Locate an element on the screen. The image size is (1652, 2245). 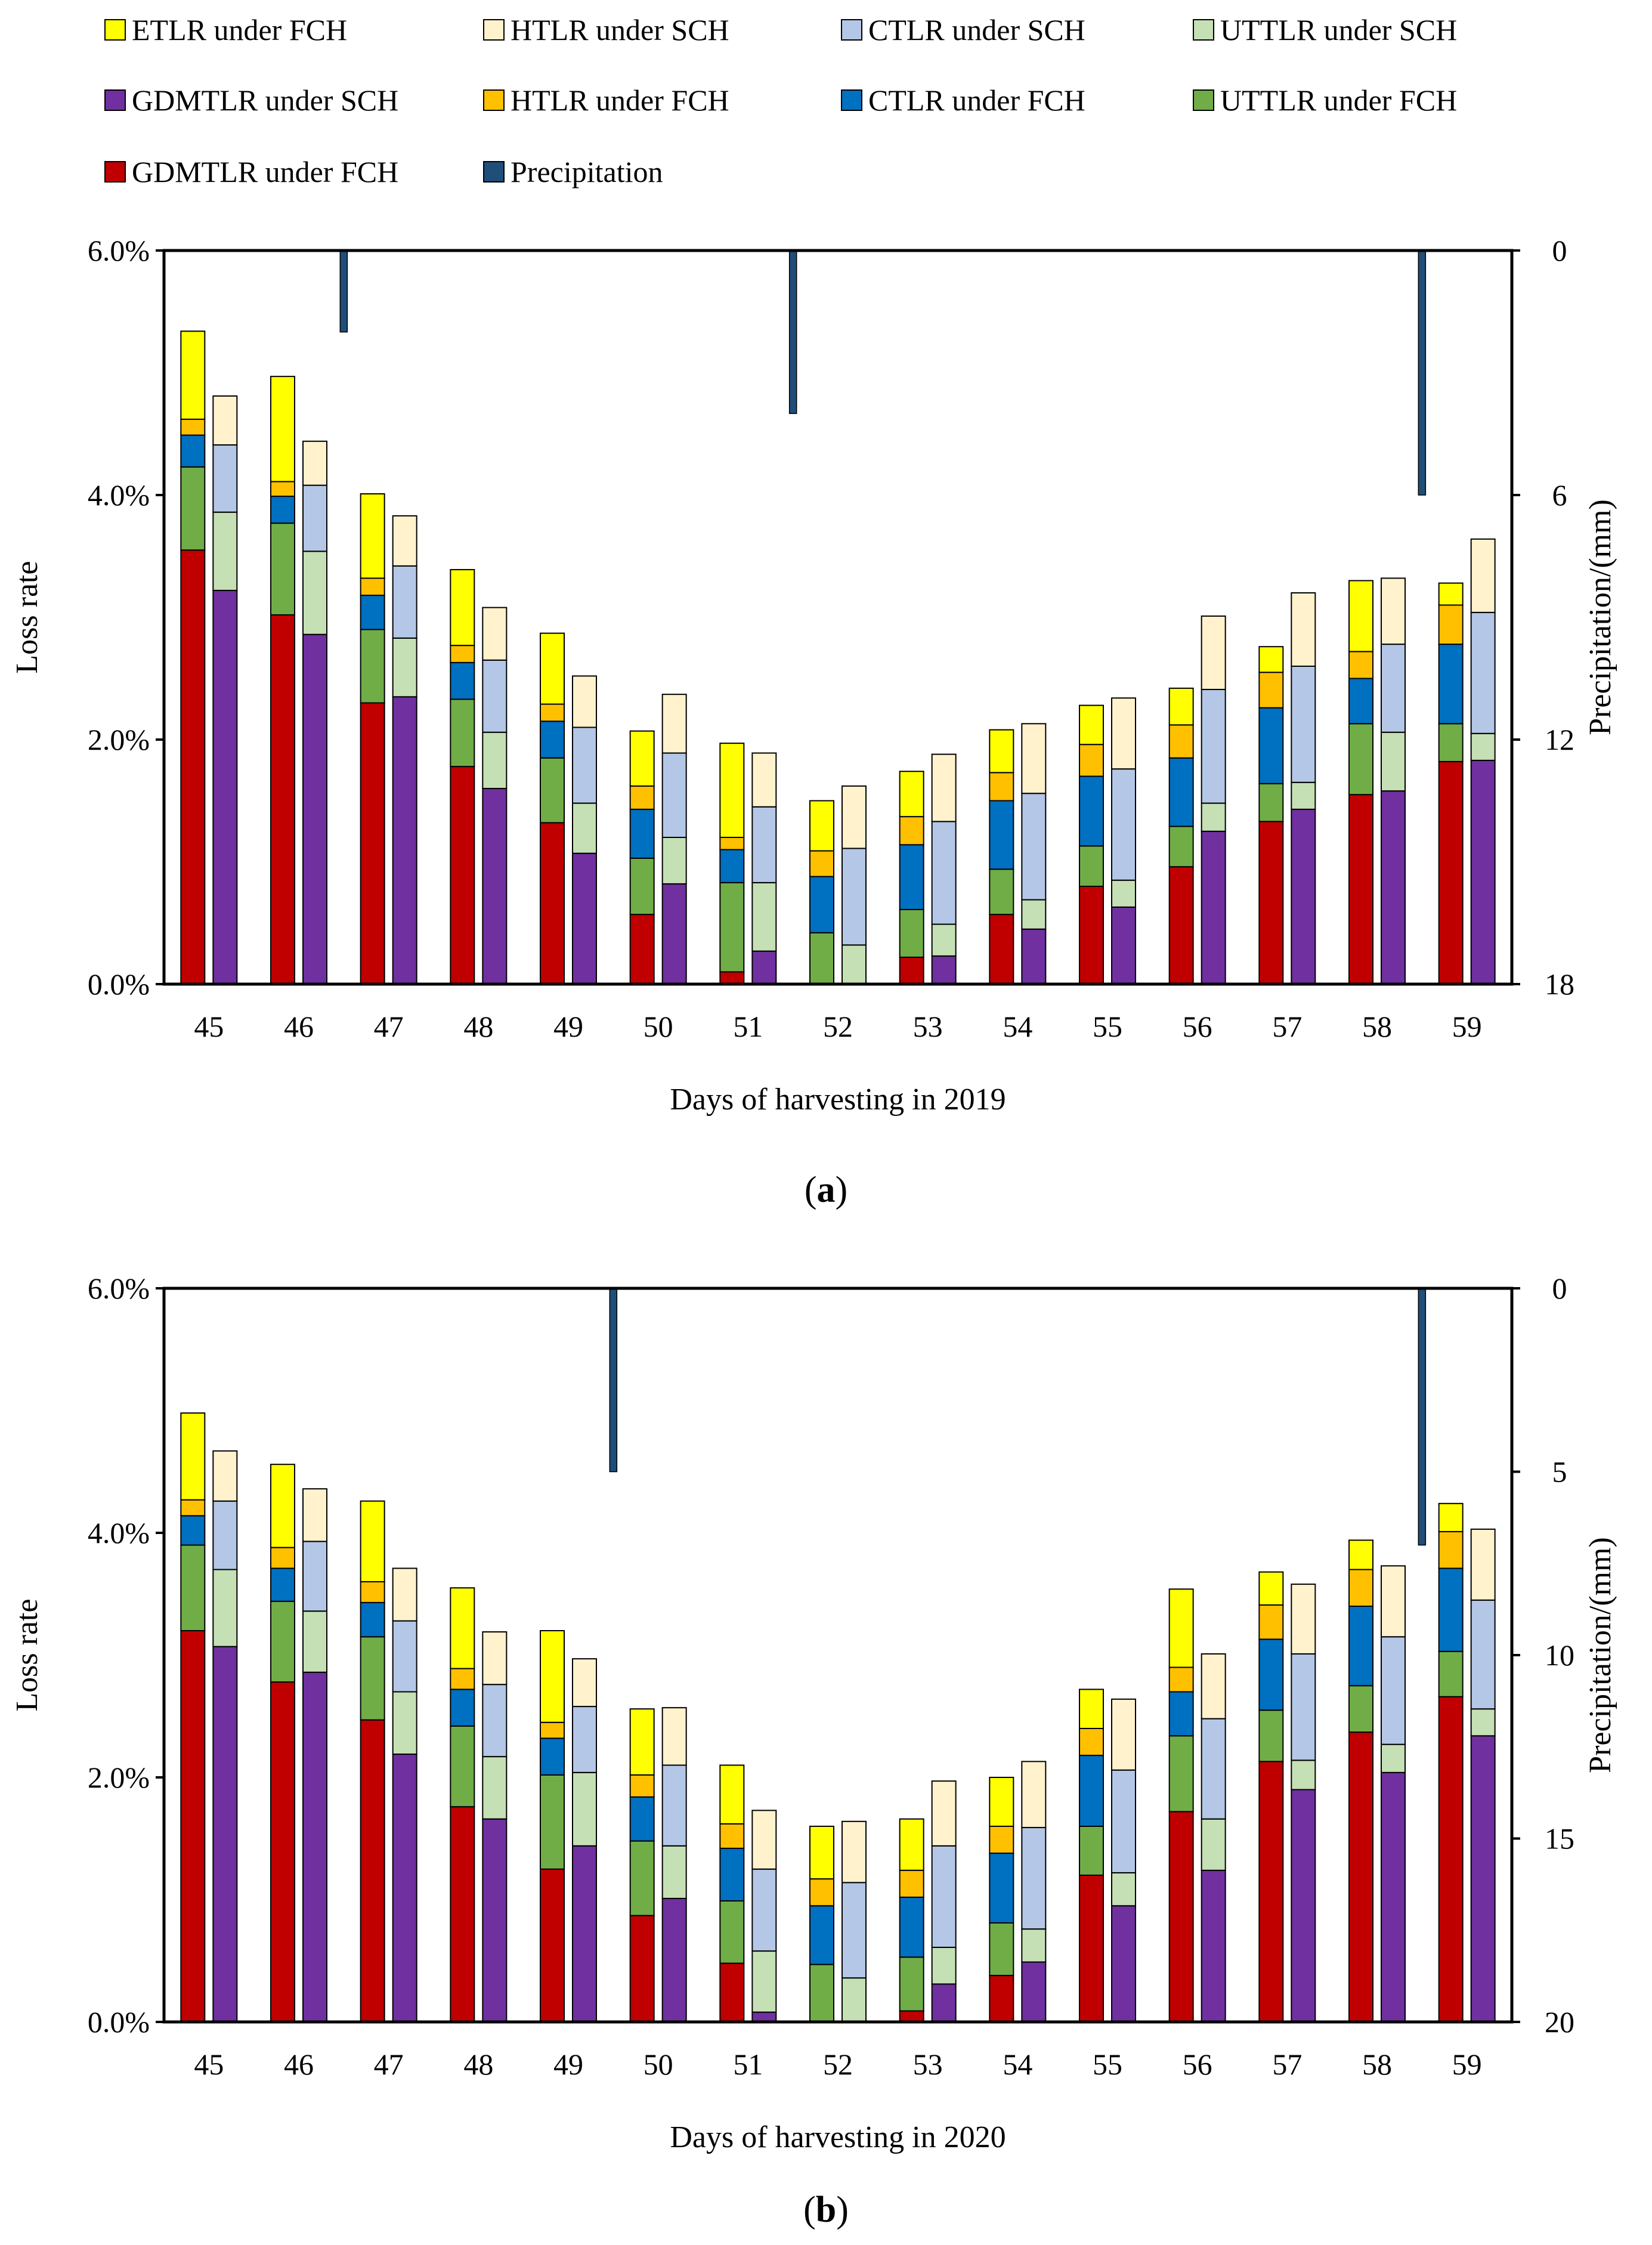
legend-item: ETLR under FCH is located at coordinates (225, 30).